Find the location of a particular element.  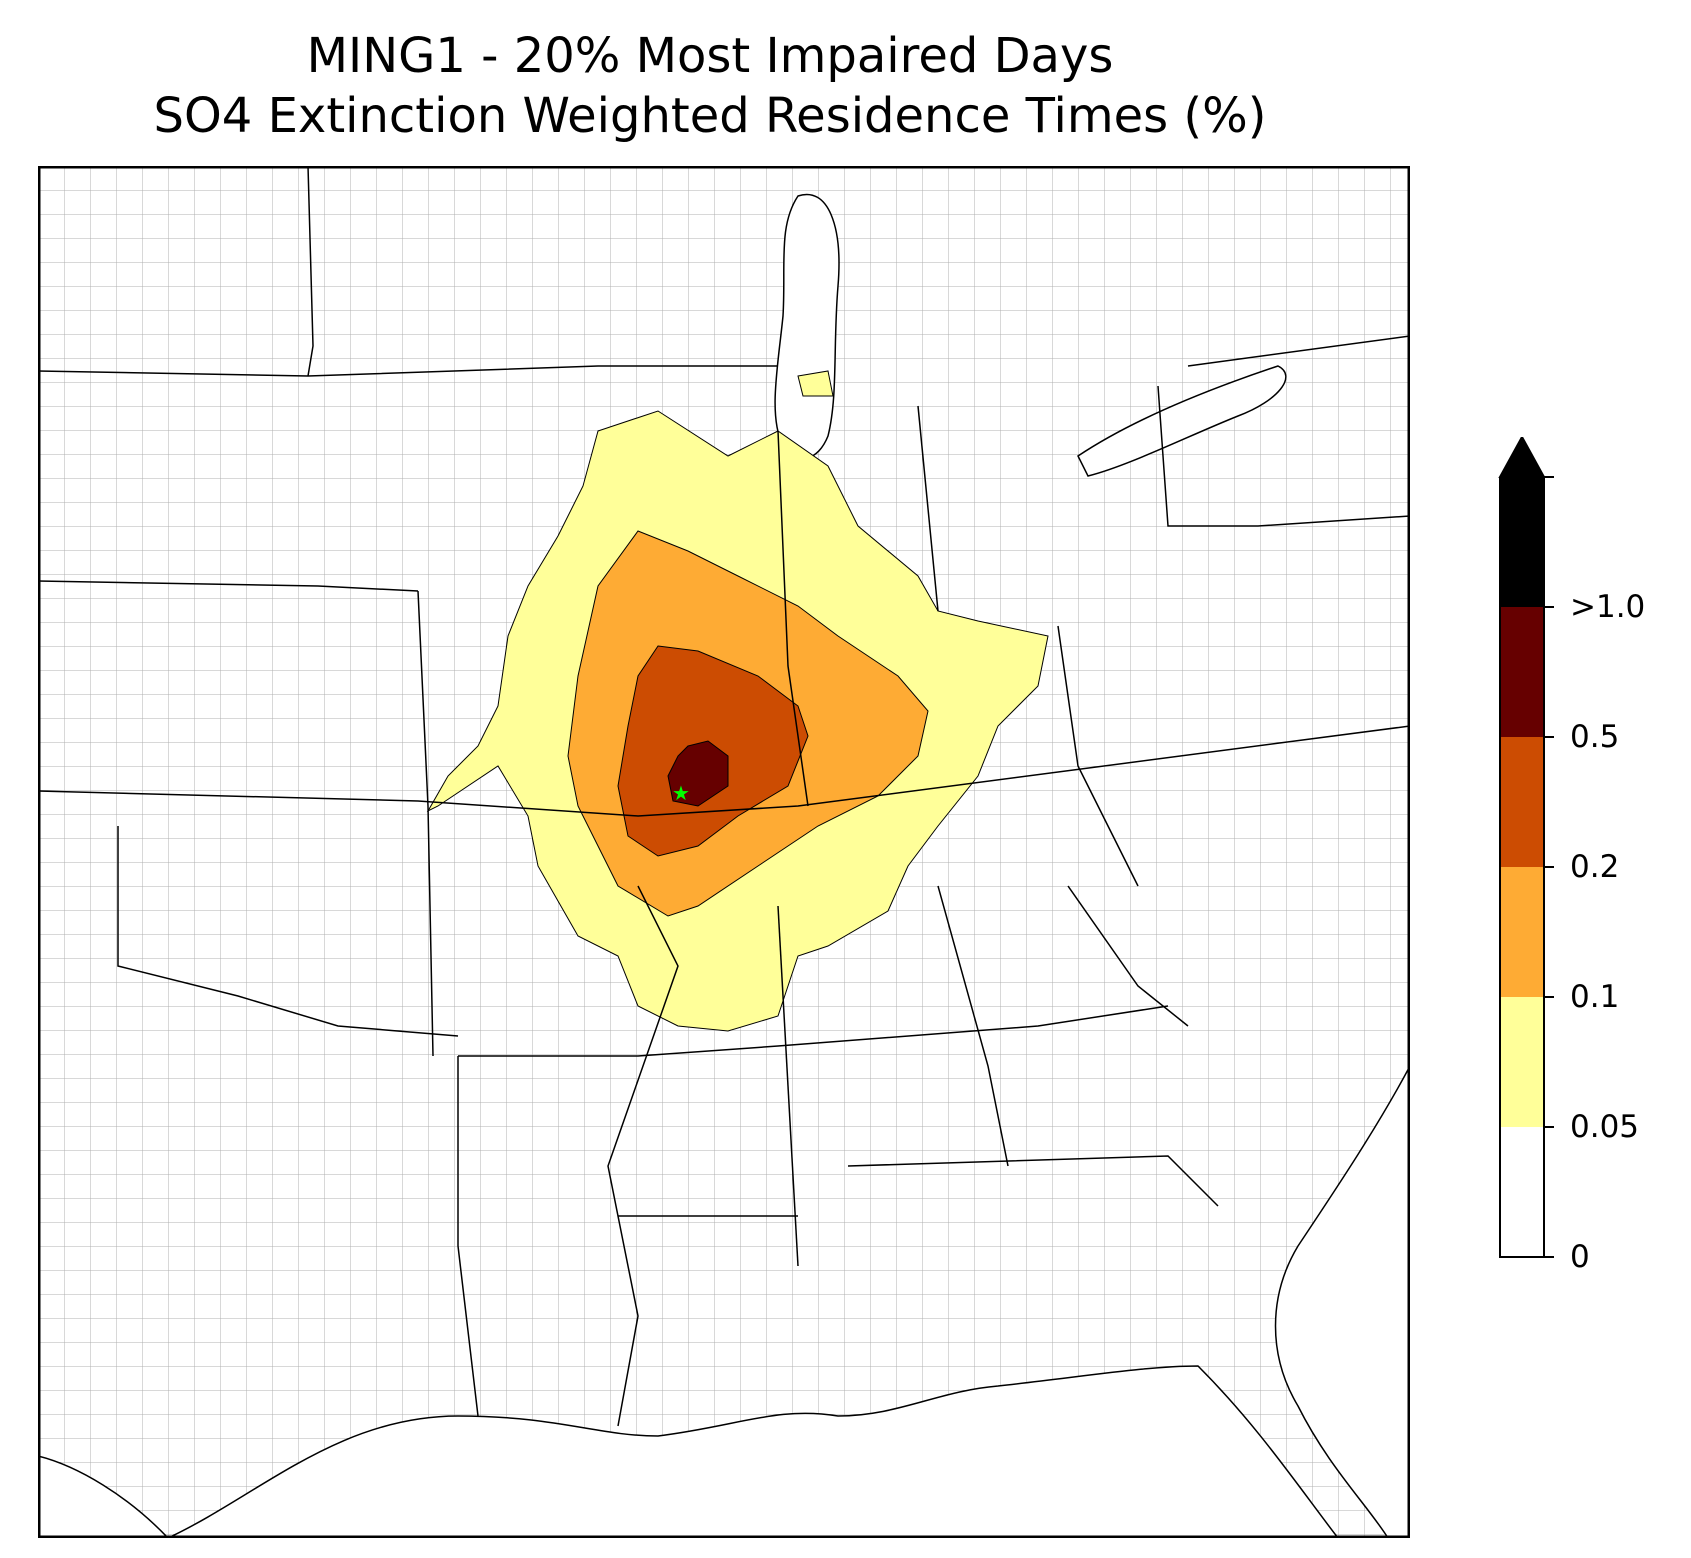

lake-erie is located at coordinates (1182, 421).